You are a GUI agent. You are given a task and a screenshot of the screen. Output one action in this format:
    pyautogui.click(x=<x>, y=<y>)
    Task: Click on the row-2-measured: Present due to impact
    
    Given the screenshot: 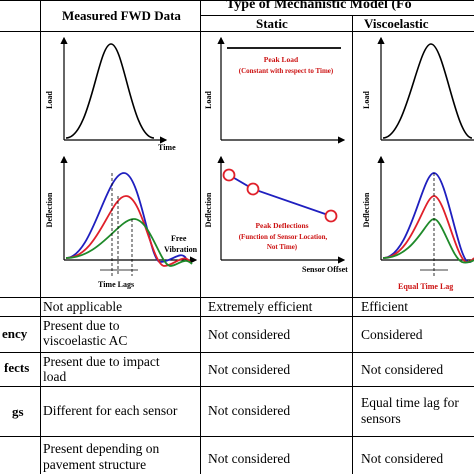 What is the action you would take?
    pyautogui.click(x=101, y=361)
    